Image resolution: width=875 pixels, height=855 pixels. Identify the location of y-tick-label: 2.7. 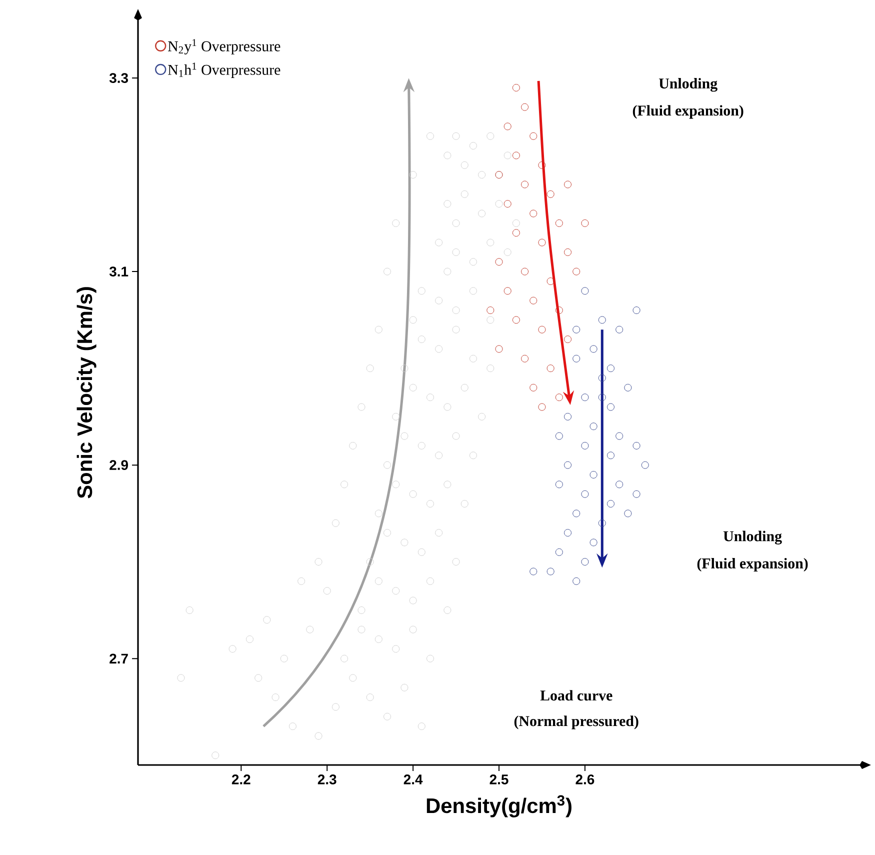
(119, 659).